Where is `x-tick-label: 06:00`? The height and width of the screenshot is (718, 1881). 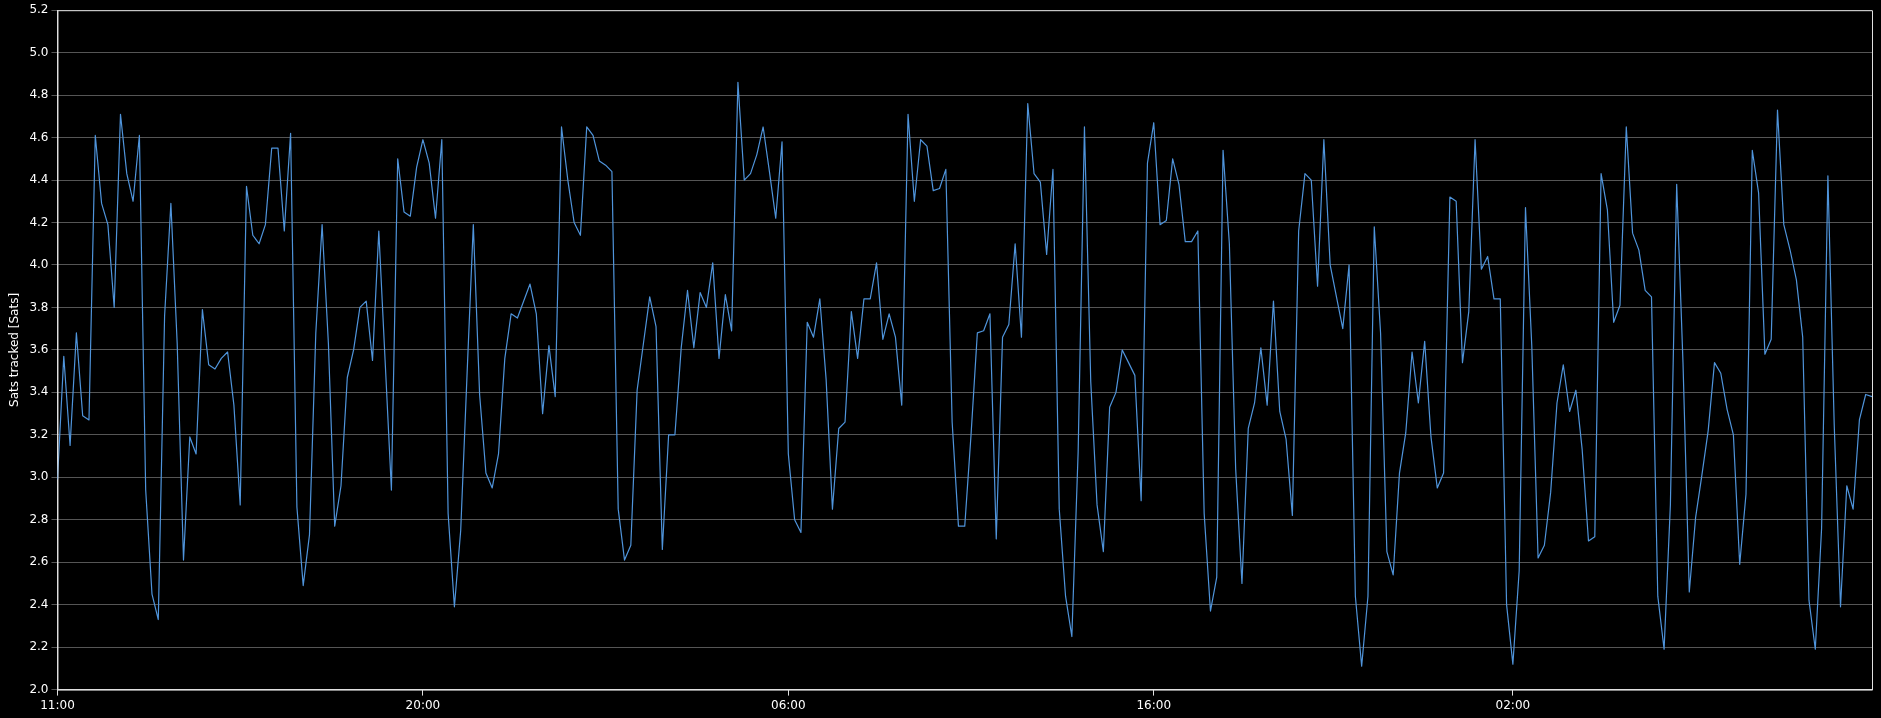 x-tick-label: 06:00 is located at coordinates (788, 704).